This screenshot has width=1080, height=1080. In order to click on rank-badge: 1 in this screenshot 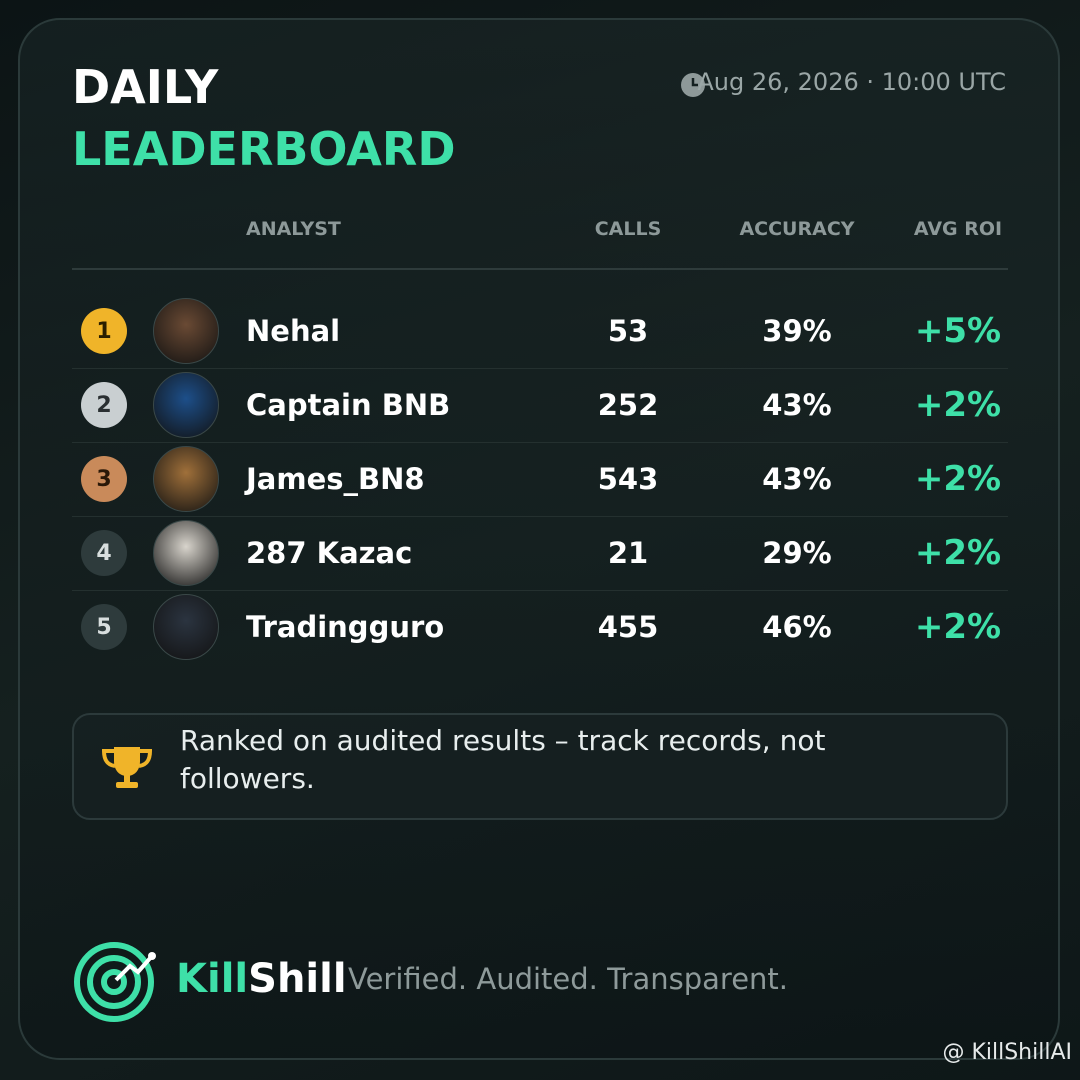, I will do `click(104, 331)`.